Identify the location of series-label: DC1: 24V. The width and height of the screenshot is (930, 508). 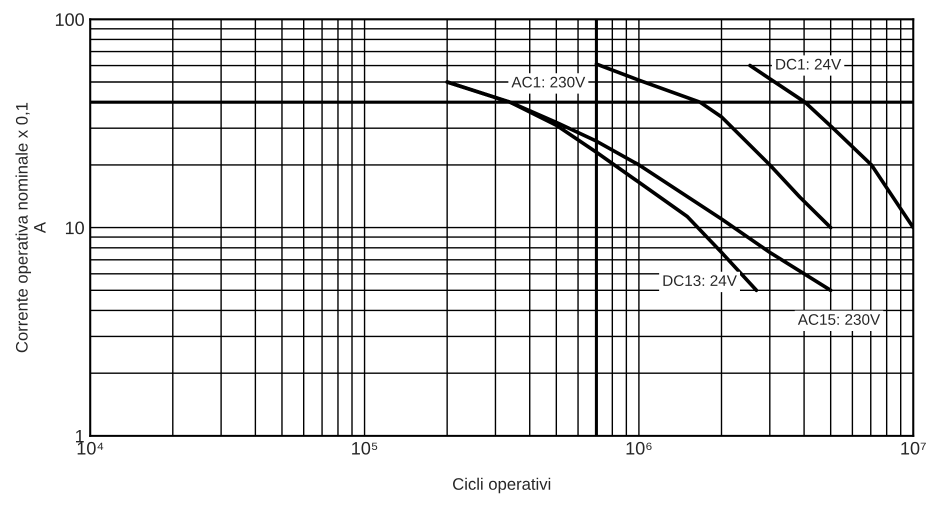
(809, 64).